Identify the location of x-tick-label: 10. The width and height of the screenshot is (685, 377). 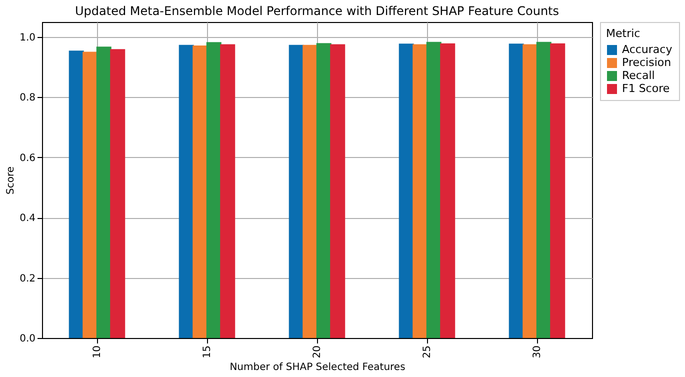
(97, 352).